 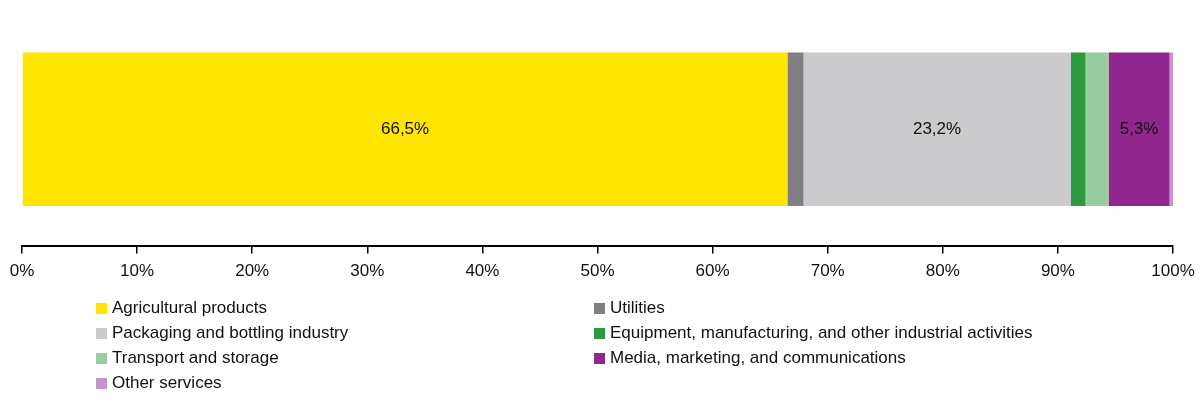 What do you see at coordinates (942, 271) in the screenshot?
I see `x-tick-label: 80%` at bounding box center [942, 271].